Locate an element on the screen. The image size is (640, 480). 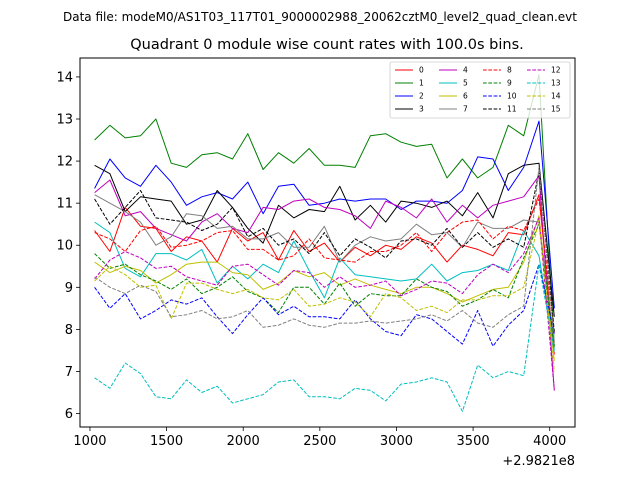
y-tick-label: 13 is located at coordinates (64, 120).